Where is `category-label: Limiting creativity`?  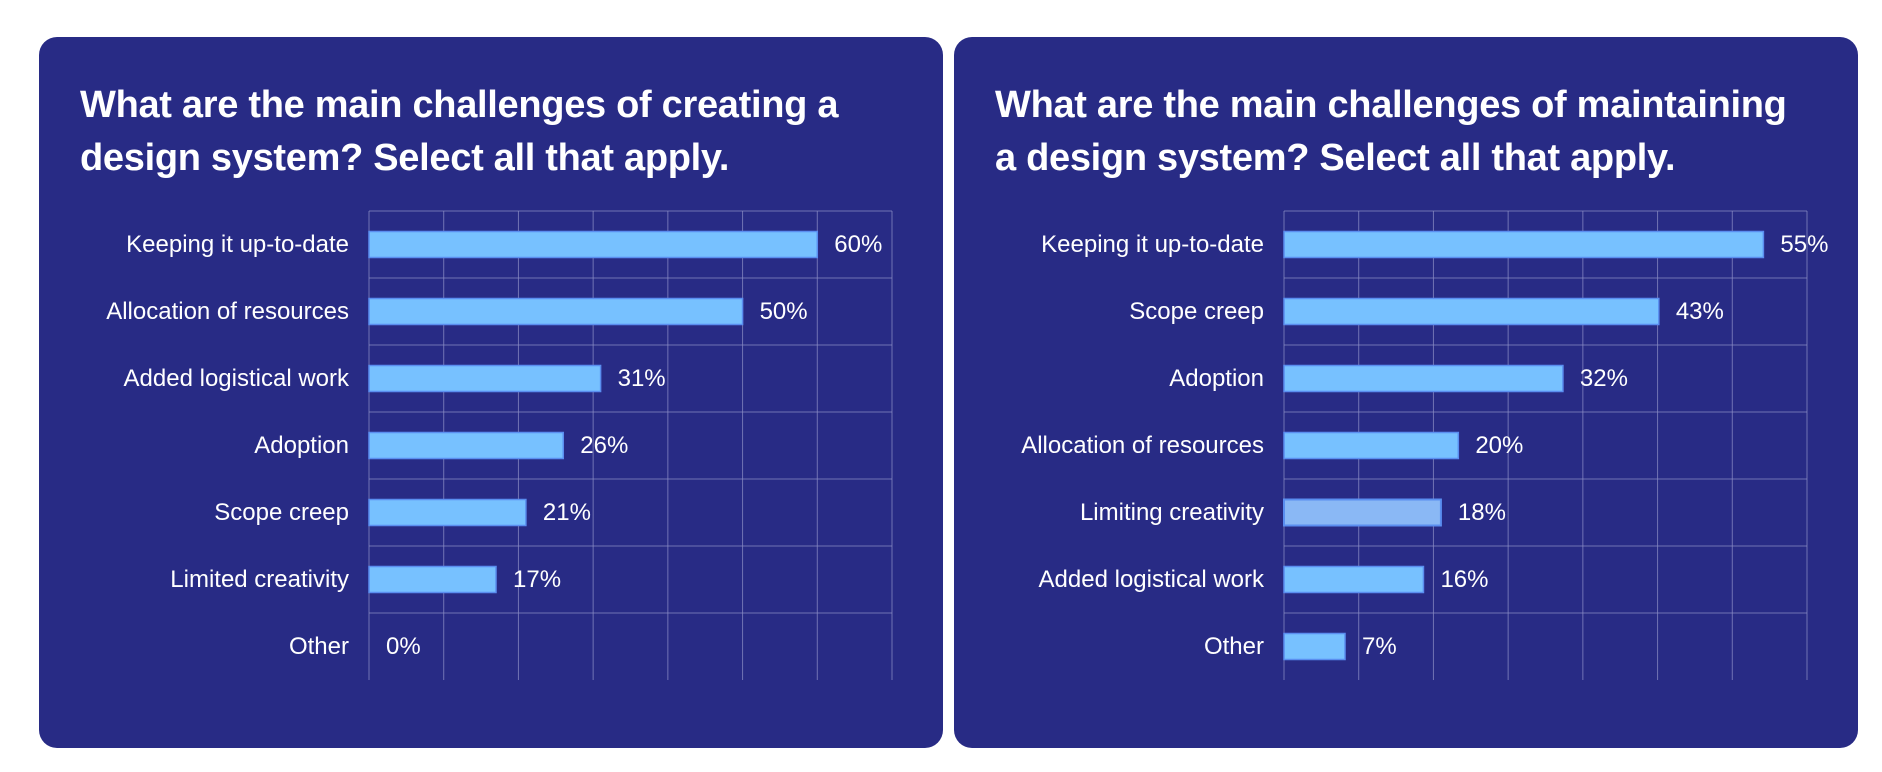 category-label: Limiting creativity is located at coordinates (1172, 512).